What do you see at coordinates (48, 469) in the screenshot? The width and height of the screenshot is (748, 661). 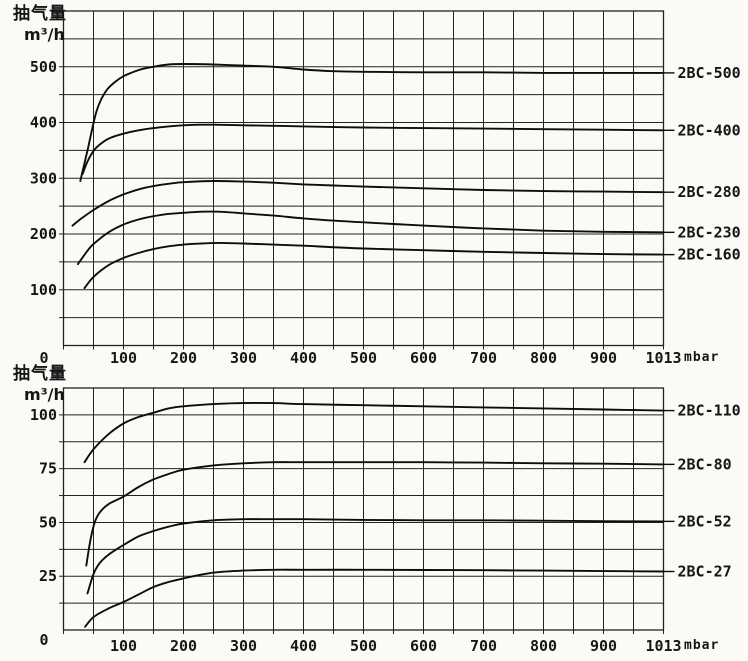 I see `y-tick-label: 75` at bounding box center [48, 469].